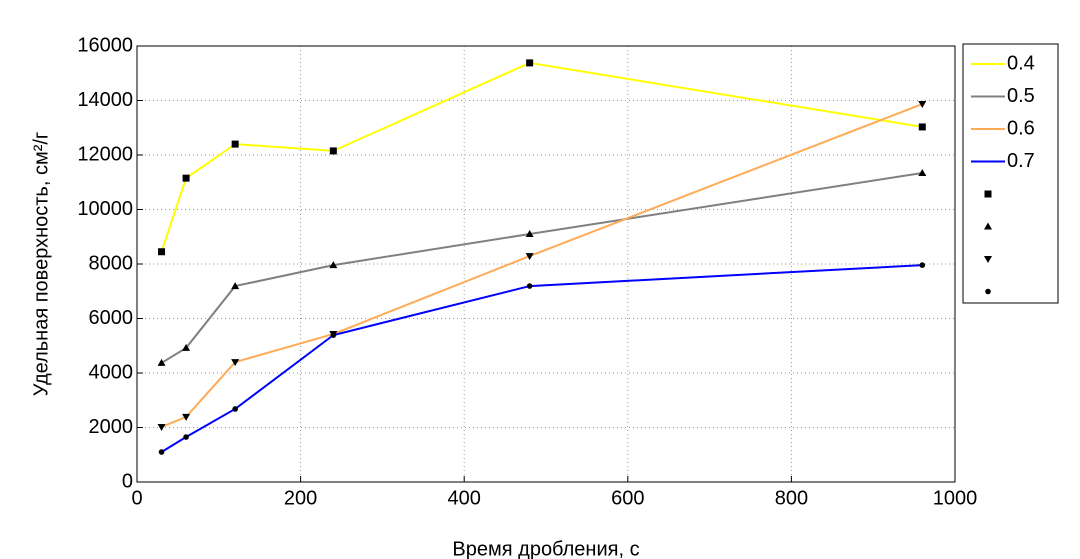 This screenshot has width=1080, height=559. Describe the element at coordinates (1021, 63) in the screenshot. I see `legend-label: 0.4` at that location.